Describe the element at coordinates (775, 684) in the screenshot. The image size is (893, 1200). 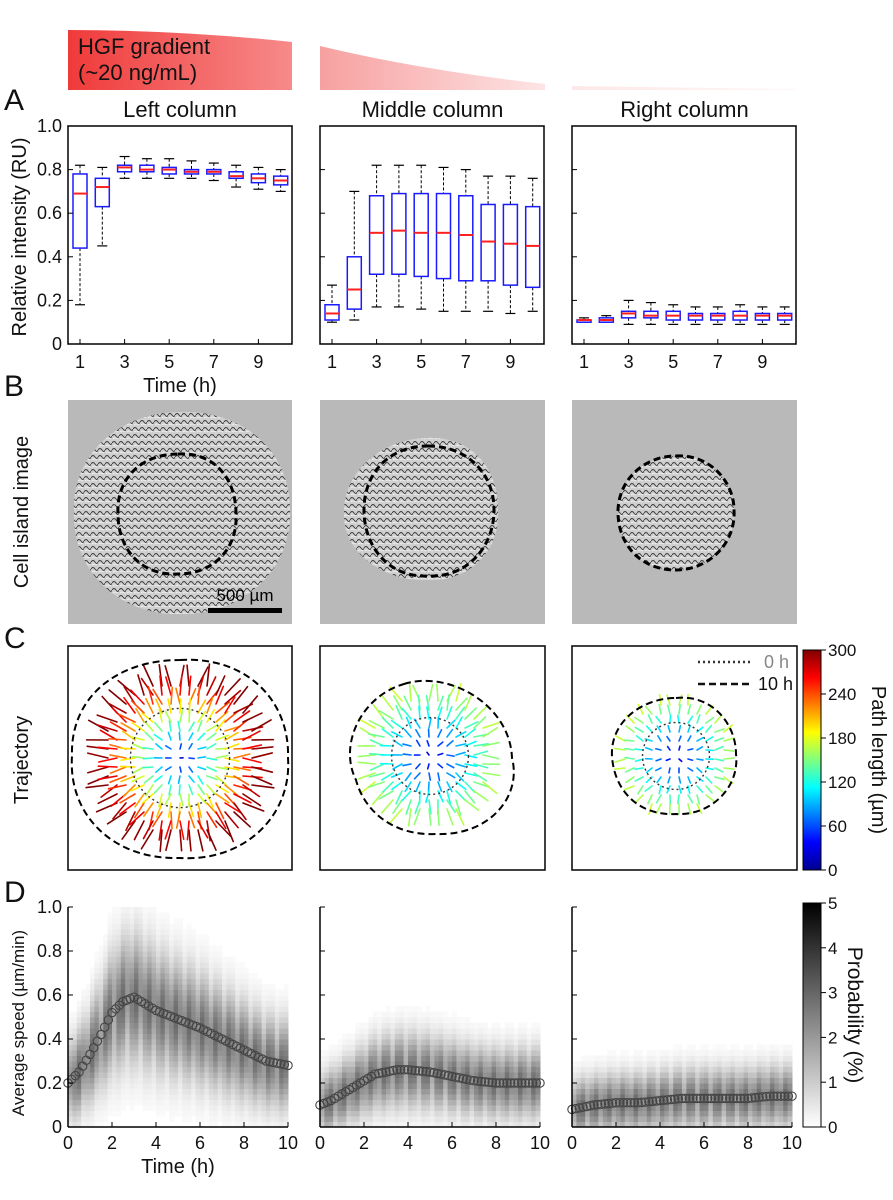
I see `legend-label-10h: 10 h` at that location.